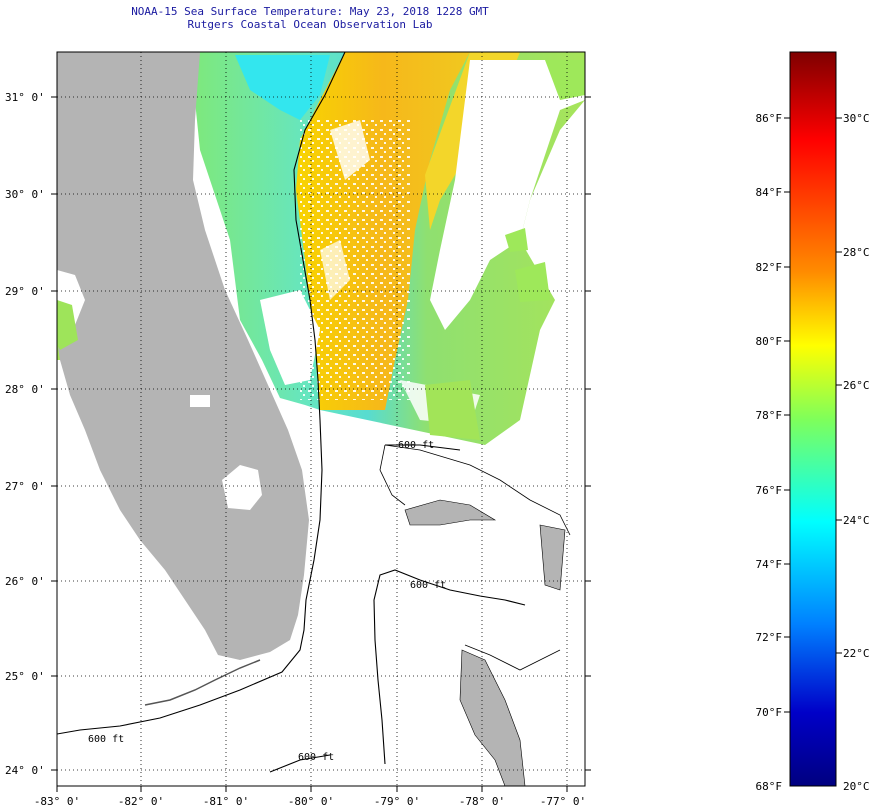 The height and width of the screenshot is (809, 872). I want to click on colorbar-c-label: 30°C, so click(856, 118).